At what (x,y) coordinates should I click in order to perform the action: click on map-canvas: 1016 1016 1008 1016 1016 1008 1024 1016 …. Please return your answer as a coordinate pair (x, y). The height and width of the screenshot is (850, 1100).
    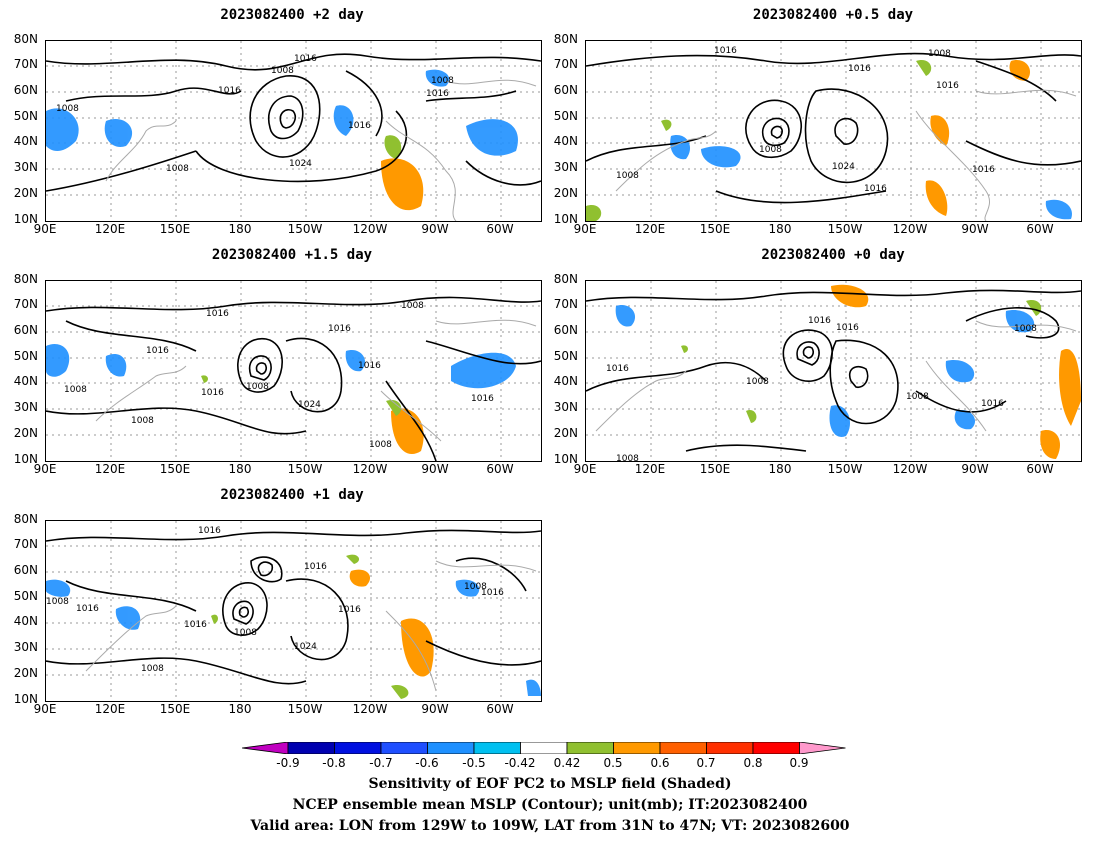
    Looking at the image, I should click on (293, 611).